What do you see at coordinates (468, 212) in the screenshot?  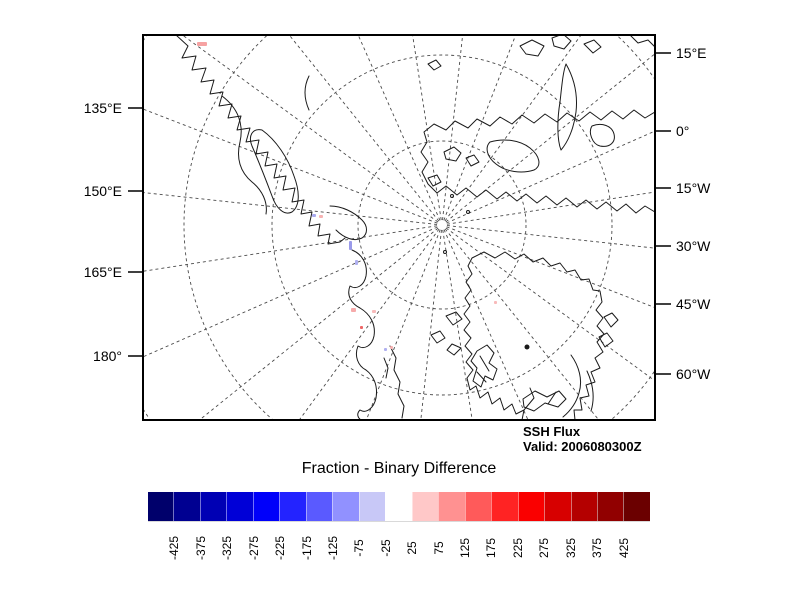 I see `coast-islet-b` at bounding box center [468, 212].